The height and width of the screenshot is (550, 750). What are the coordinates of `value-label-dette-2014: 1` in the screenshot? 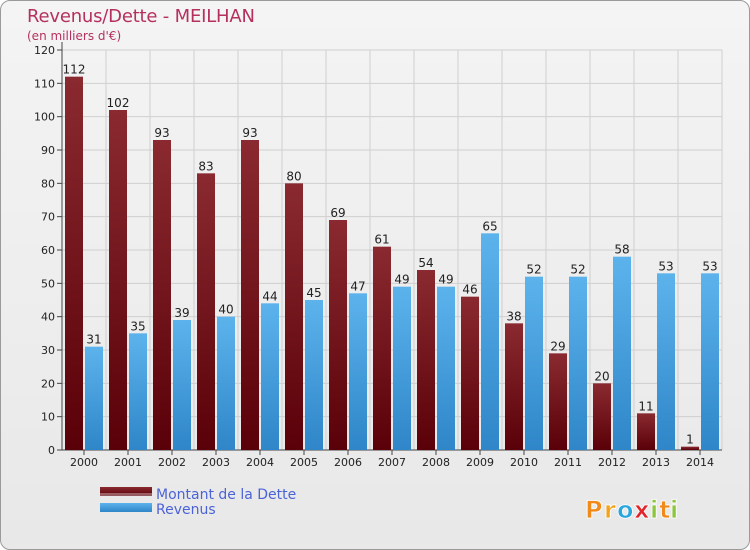 It's located at (690, 440).